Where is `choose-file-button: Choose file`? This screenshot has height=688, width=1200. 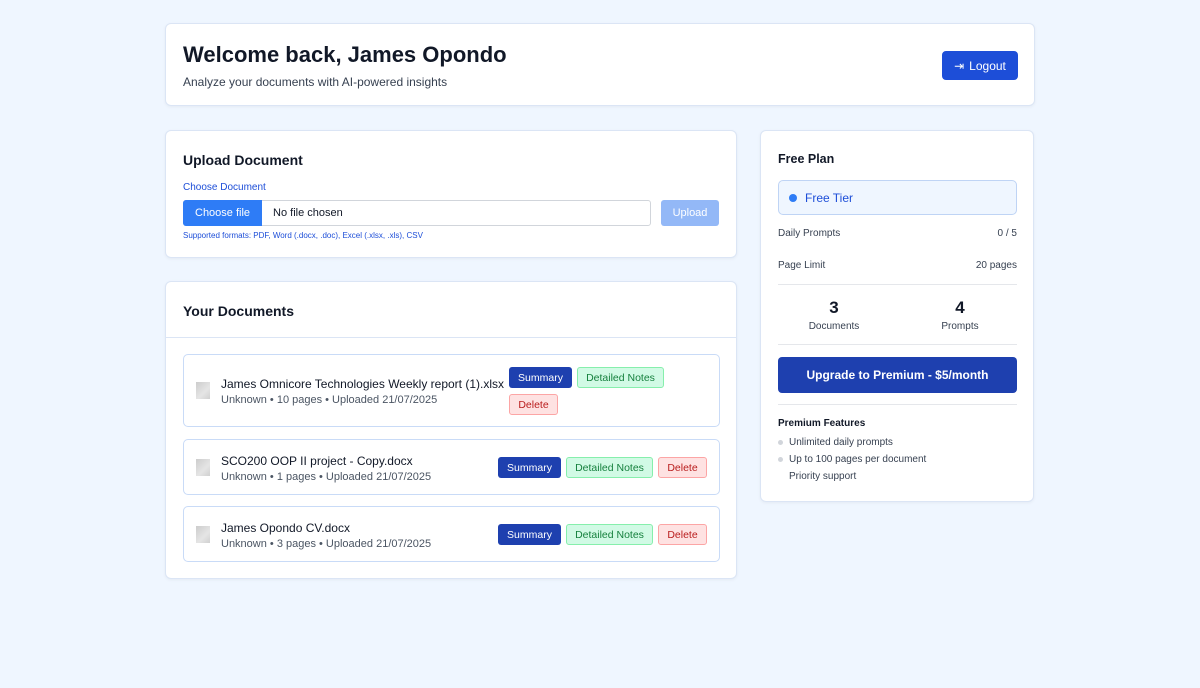 choose-file-button: Choose file is located at coordinates (223, 213).